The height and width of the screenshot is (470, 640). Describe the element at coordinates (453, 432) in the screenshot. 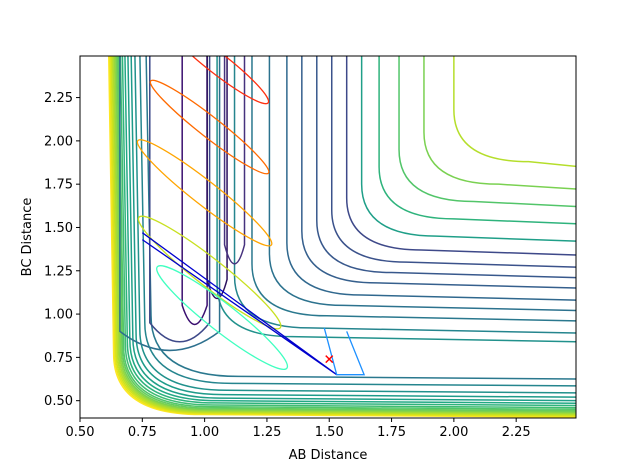

I see `x-tick-label: 2.00` at that location.